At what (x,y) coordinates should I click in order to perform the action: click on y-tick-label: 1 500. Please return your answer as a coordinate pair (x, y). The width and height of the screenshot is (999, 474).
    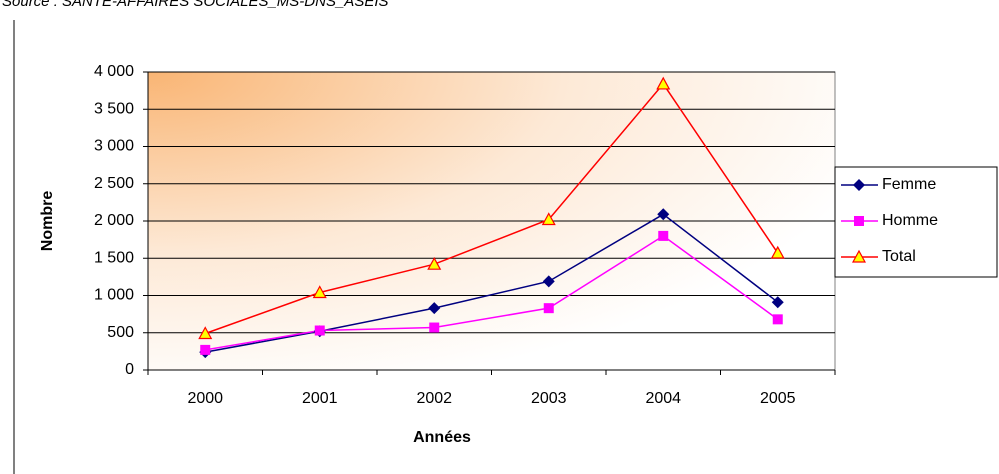
    Looking at the image, I should click on (114, 257).